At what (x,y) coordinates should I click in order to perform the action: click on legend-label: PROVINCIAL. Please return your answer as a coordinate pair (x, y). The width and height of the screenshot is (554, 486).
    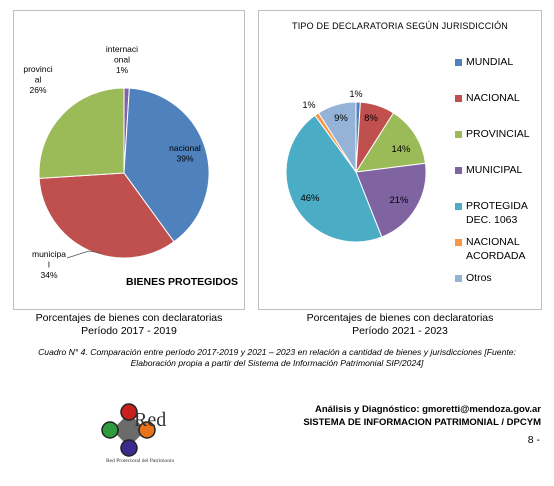
    Looking at the image, I should click on (498, 134).